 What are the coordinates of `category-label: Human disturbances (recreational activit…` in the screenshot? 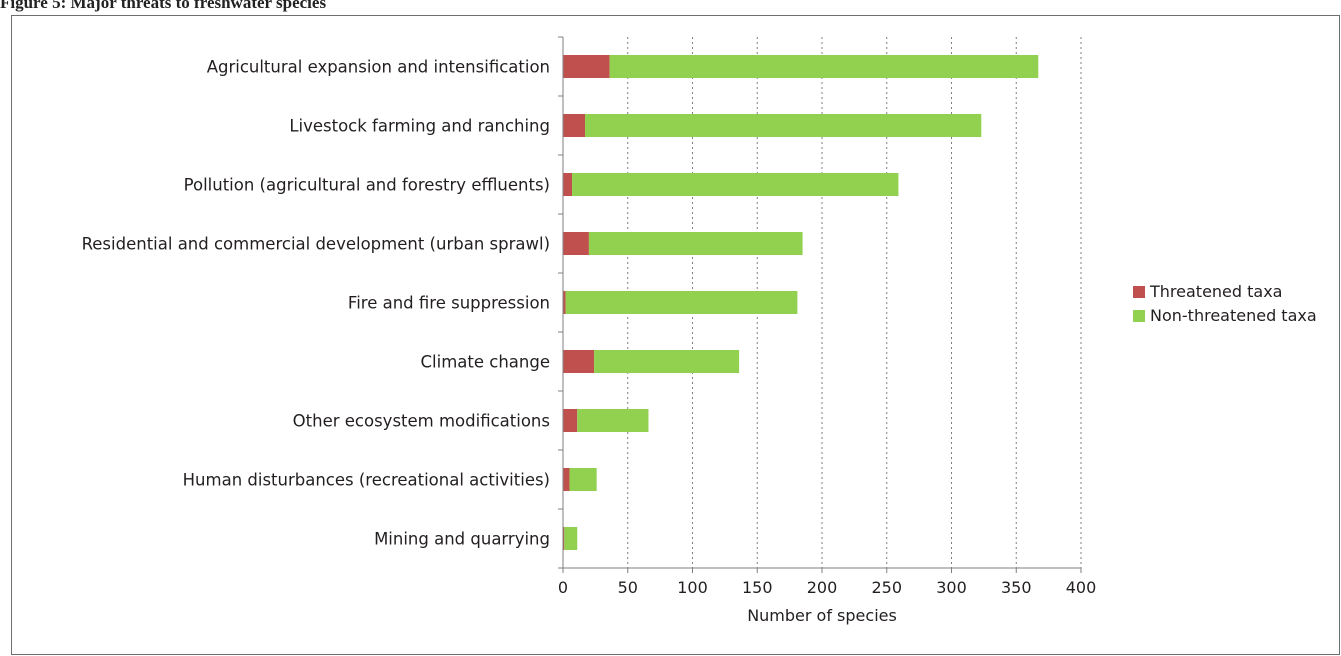 It's located at (366, 480).